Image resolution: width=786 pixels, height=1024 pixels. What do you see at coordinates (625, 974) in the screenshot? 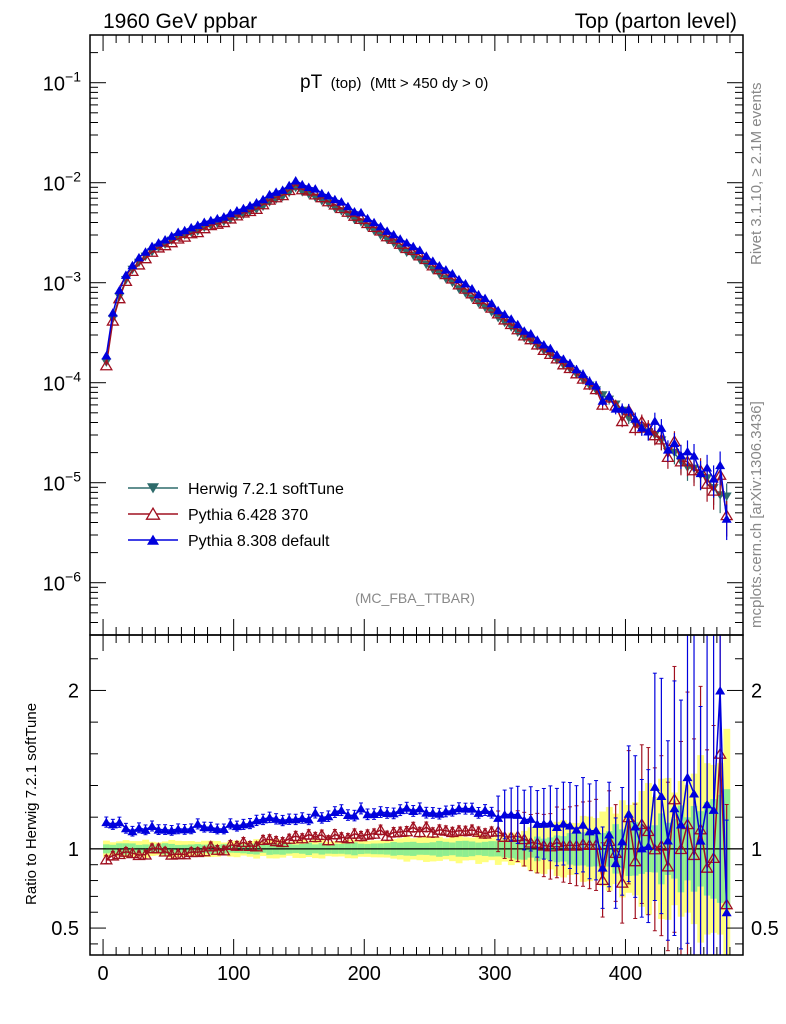
I see `x-tick-label: 400` at bounding box center [625, 974].